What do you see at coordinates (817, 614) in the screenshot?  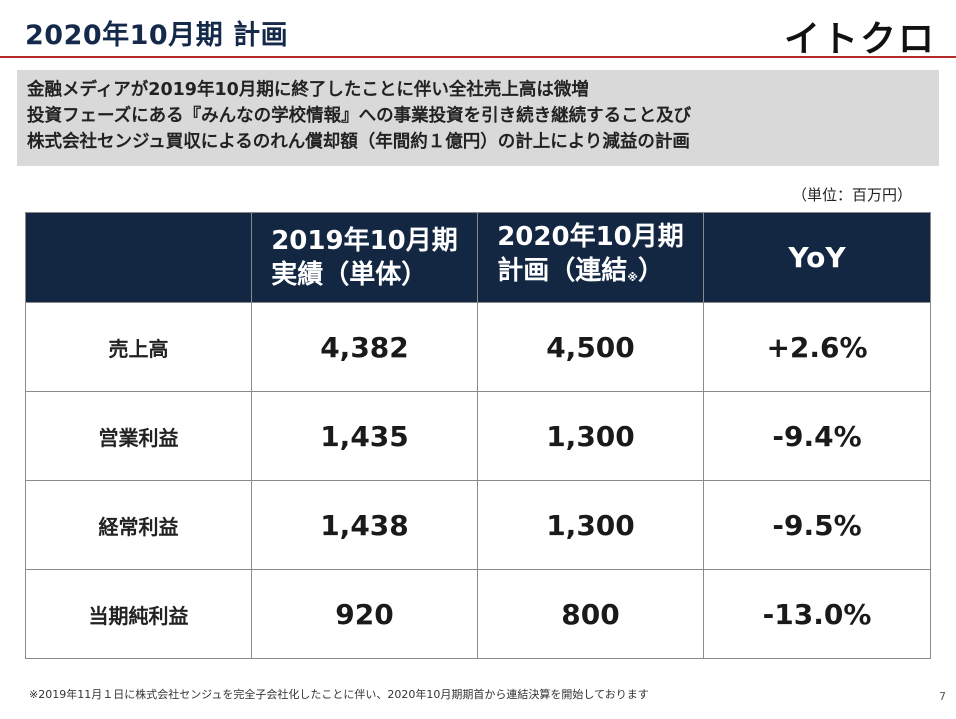 I see `net-income-yoy: -13.0%` at bounding box center [817, 614].